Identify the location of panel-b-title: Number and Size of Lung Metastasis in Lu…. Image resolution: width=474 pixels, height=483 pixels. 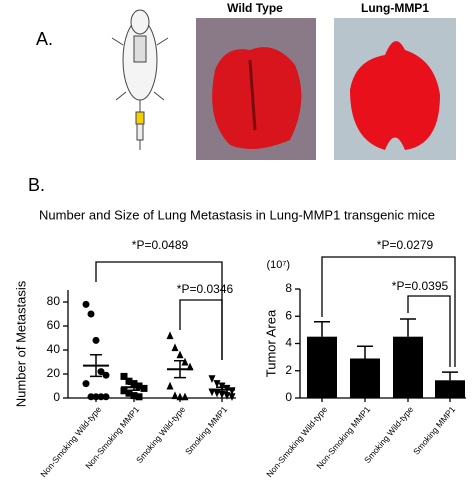
(237, 214).